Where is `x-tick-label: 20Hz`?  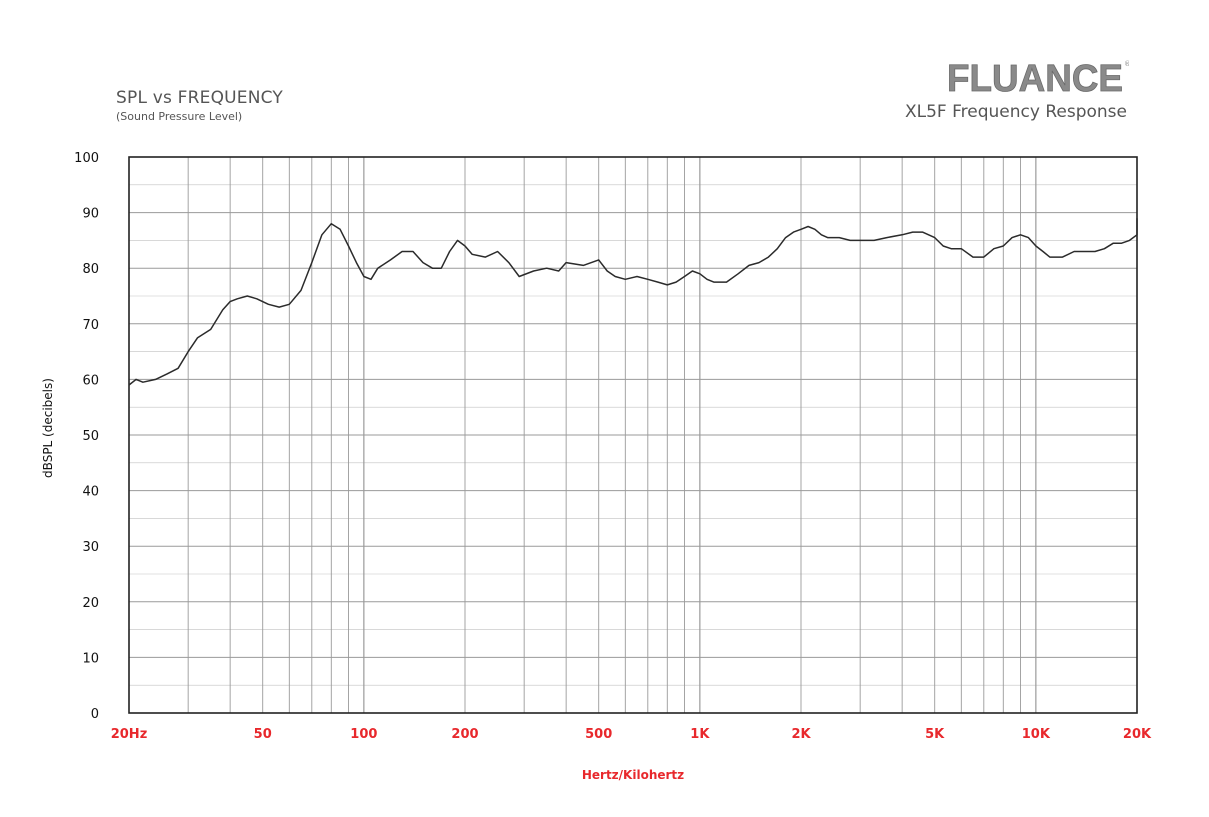 x-tick-label: 20Hz is located at coordinates (129, 734).